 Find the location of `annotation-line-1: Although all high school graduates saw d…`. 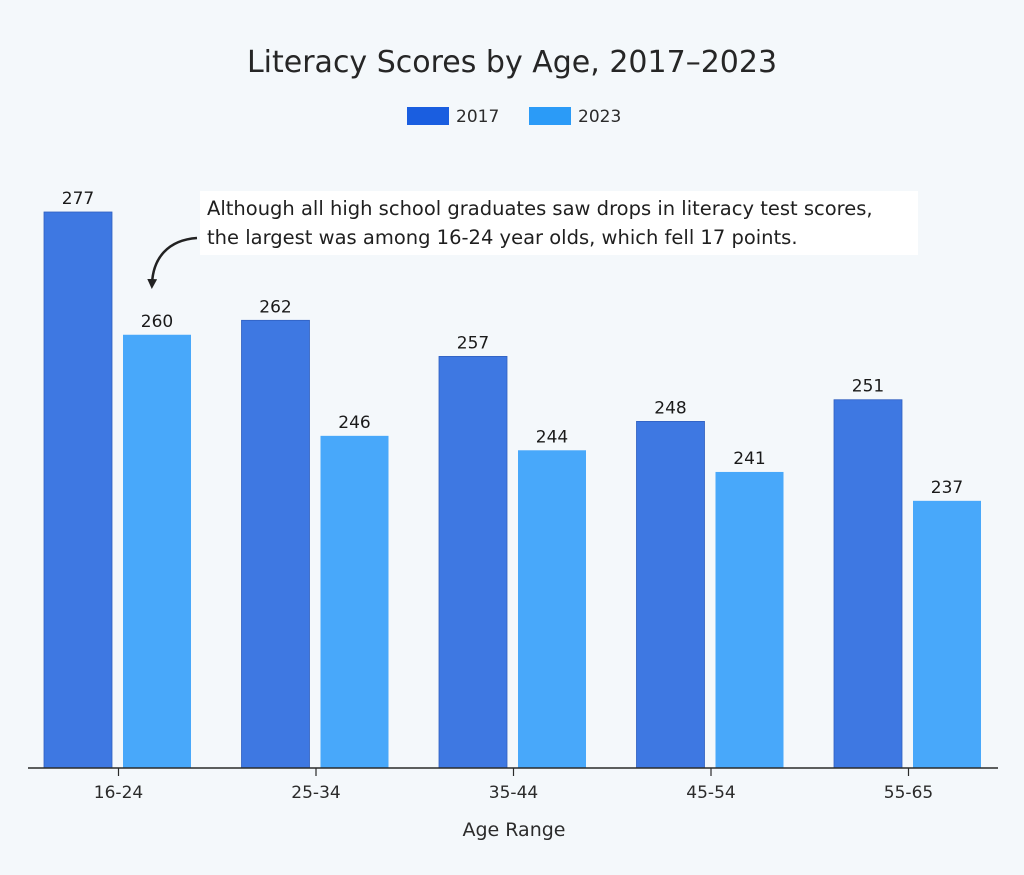

annotation-line-1: Although all high school graduates saw d… is located at coordinates (540, 208).